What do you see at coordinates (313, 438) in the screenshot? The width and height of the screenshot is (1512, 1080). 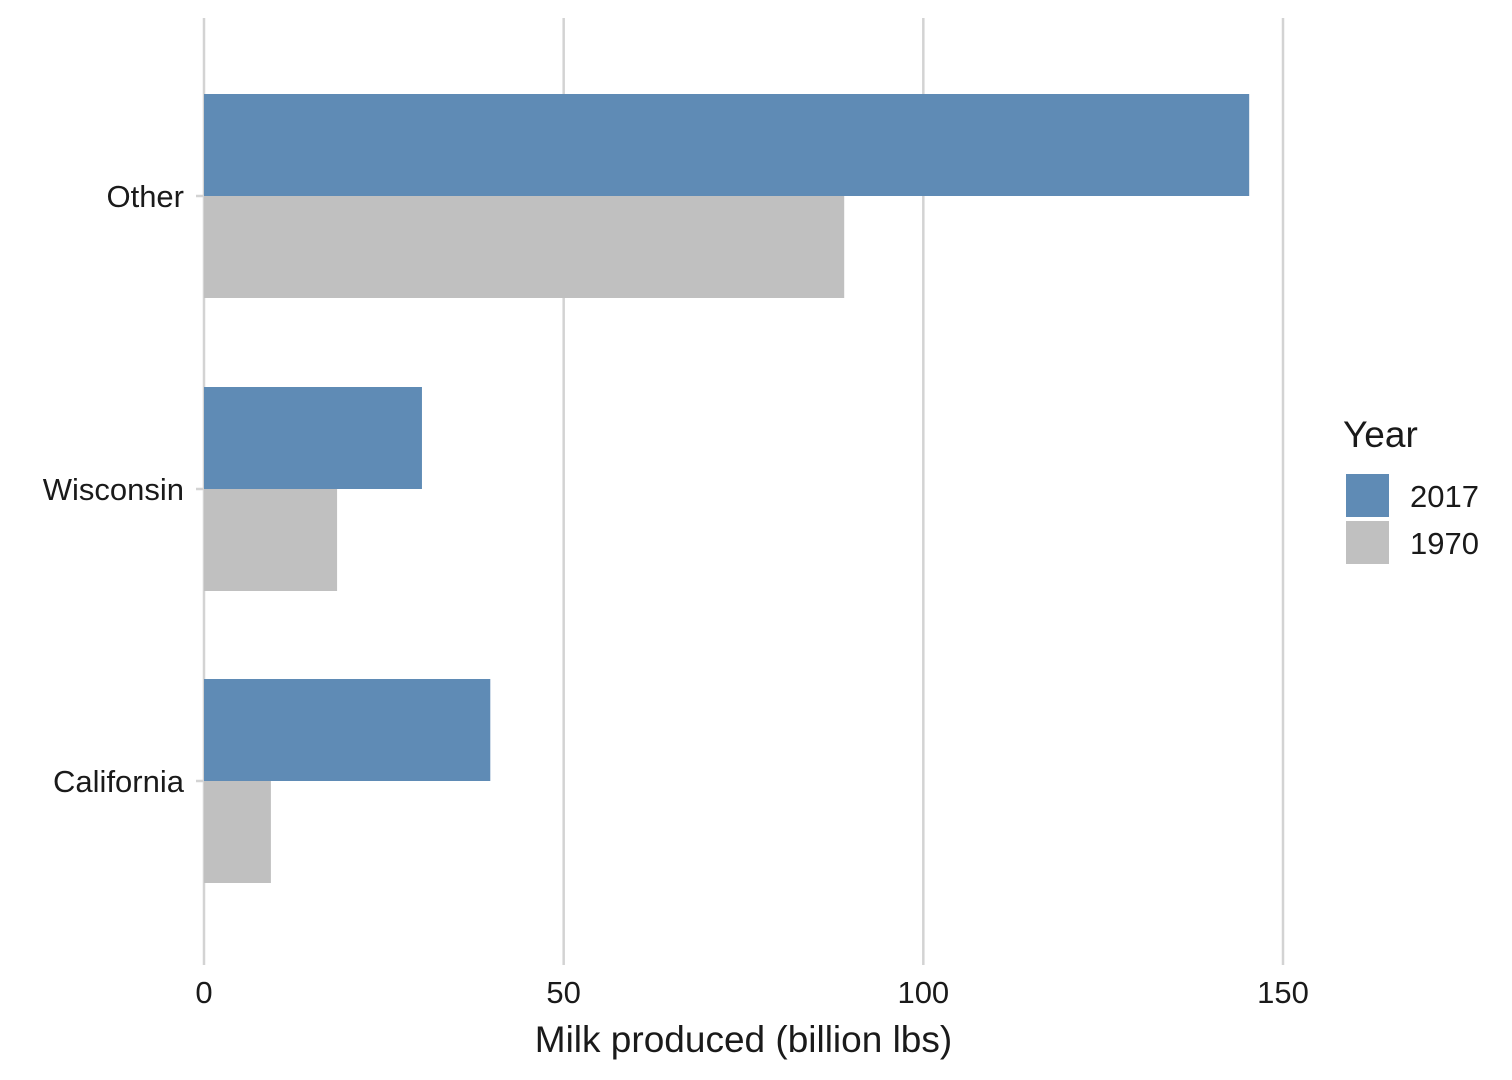 I see `bar-wisconsin-2017` at bounding box center [313, 438].